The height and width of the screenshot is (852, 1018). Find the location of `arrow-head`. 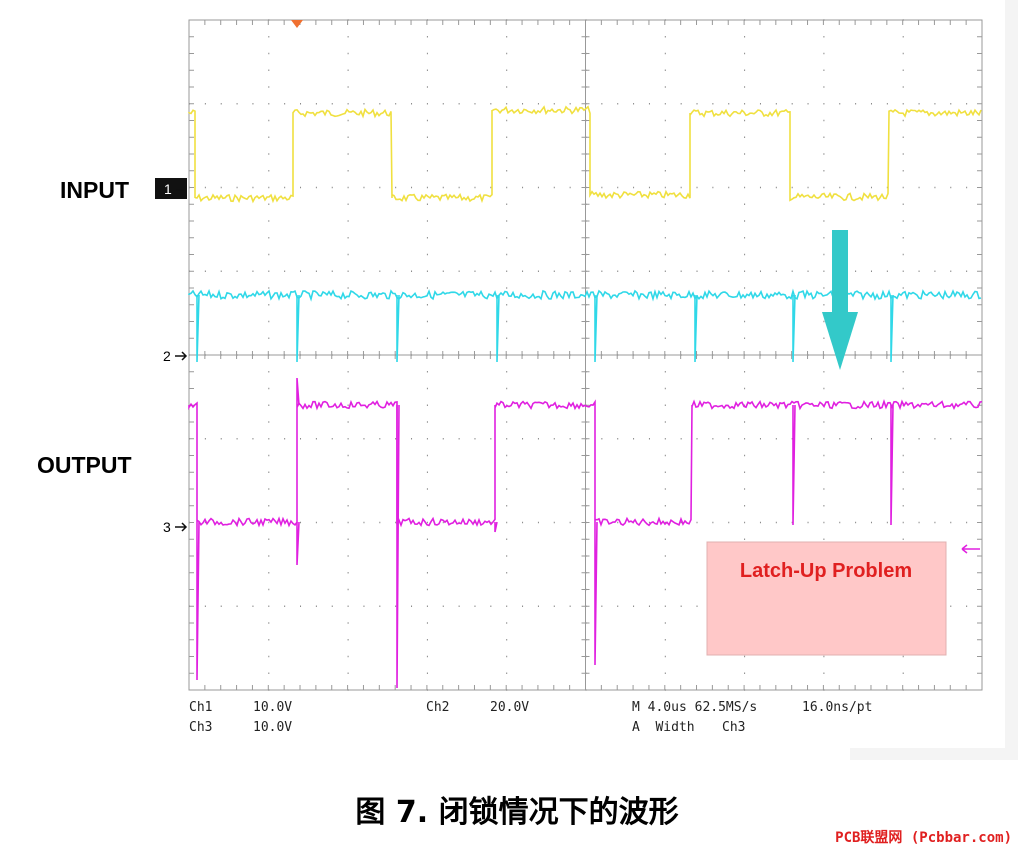

arrow-head is located at coordinates (840, 341).